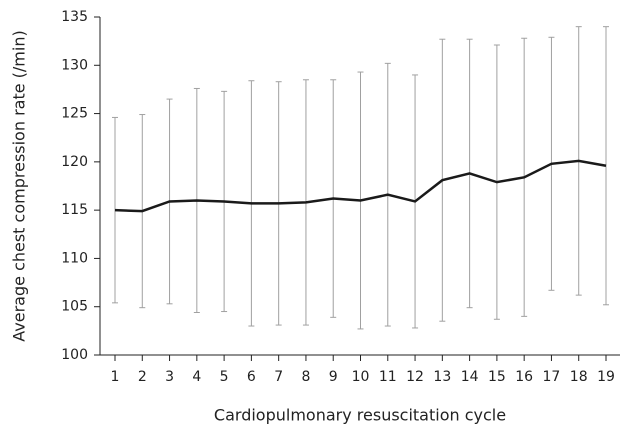 Image resolution: width=622 pixels, height=434 pixels. I want to click on x-tick-label: 18, so click(579, 377).